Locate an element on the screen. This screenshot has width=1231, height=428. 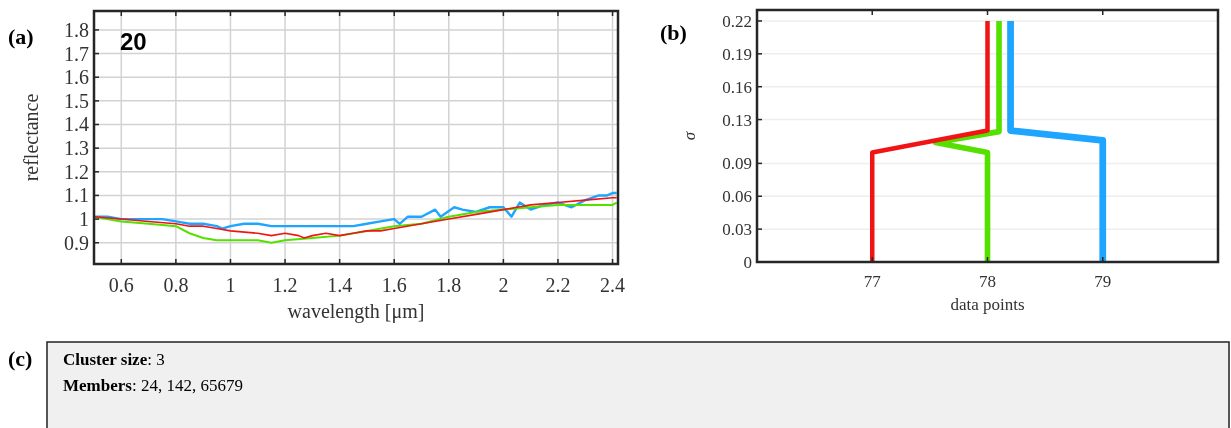
text: Cluster size: 3 is located at coordinates (114, 359).